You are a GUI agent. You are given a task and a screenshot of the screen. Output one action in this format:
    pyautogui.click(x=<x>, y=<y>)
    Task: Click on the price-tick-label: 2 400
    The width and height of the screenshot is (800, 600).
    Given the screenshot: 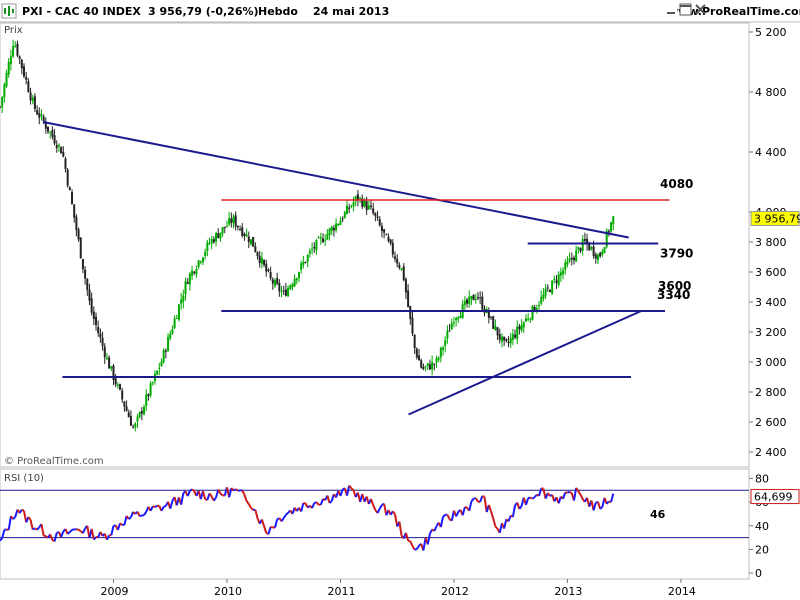 What is the action you would take?
    pyautogui.click(x=771, y=452)
    